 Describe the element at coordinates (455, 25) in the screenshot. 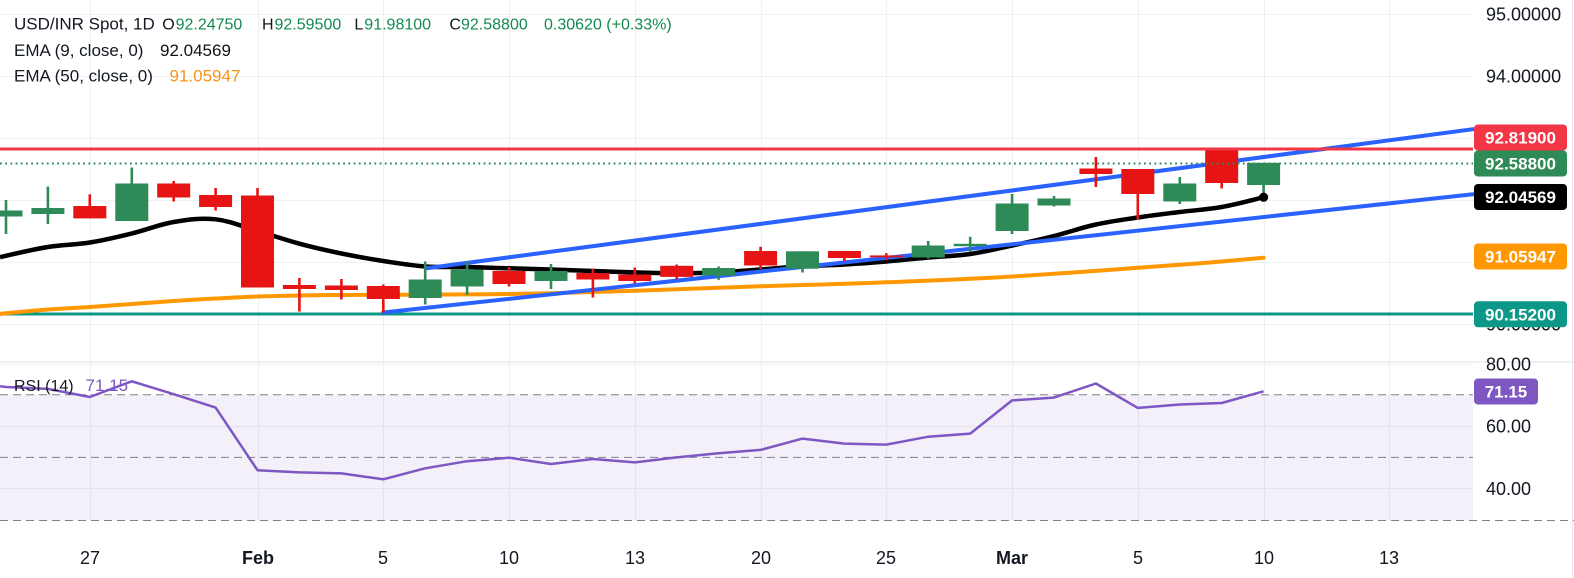

I see `svg-text: C` at that location.